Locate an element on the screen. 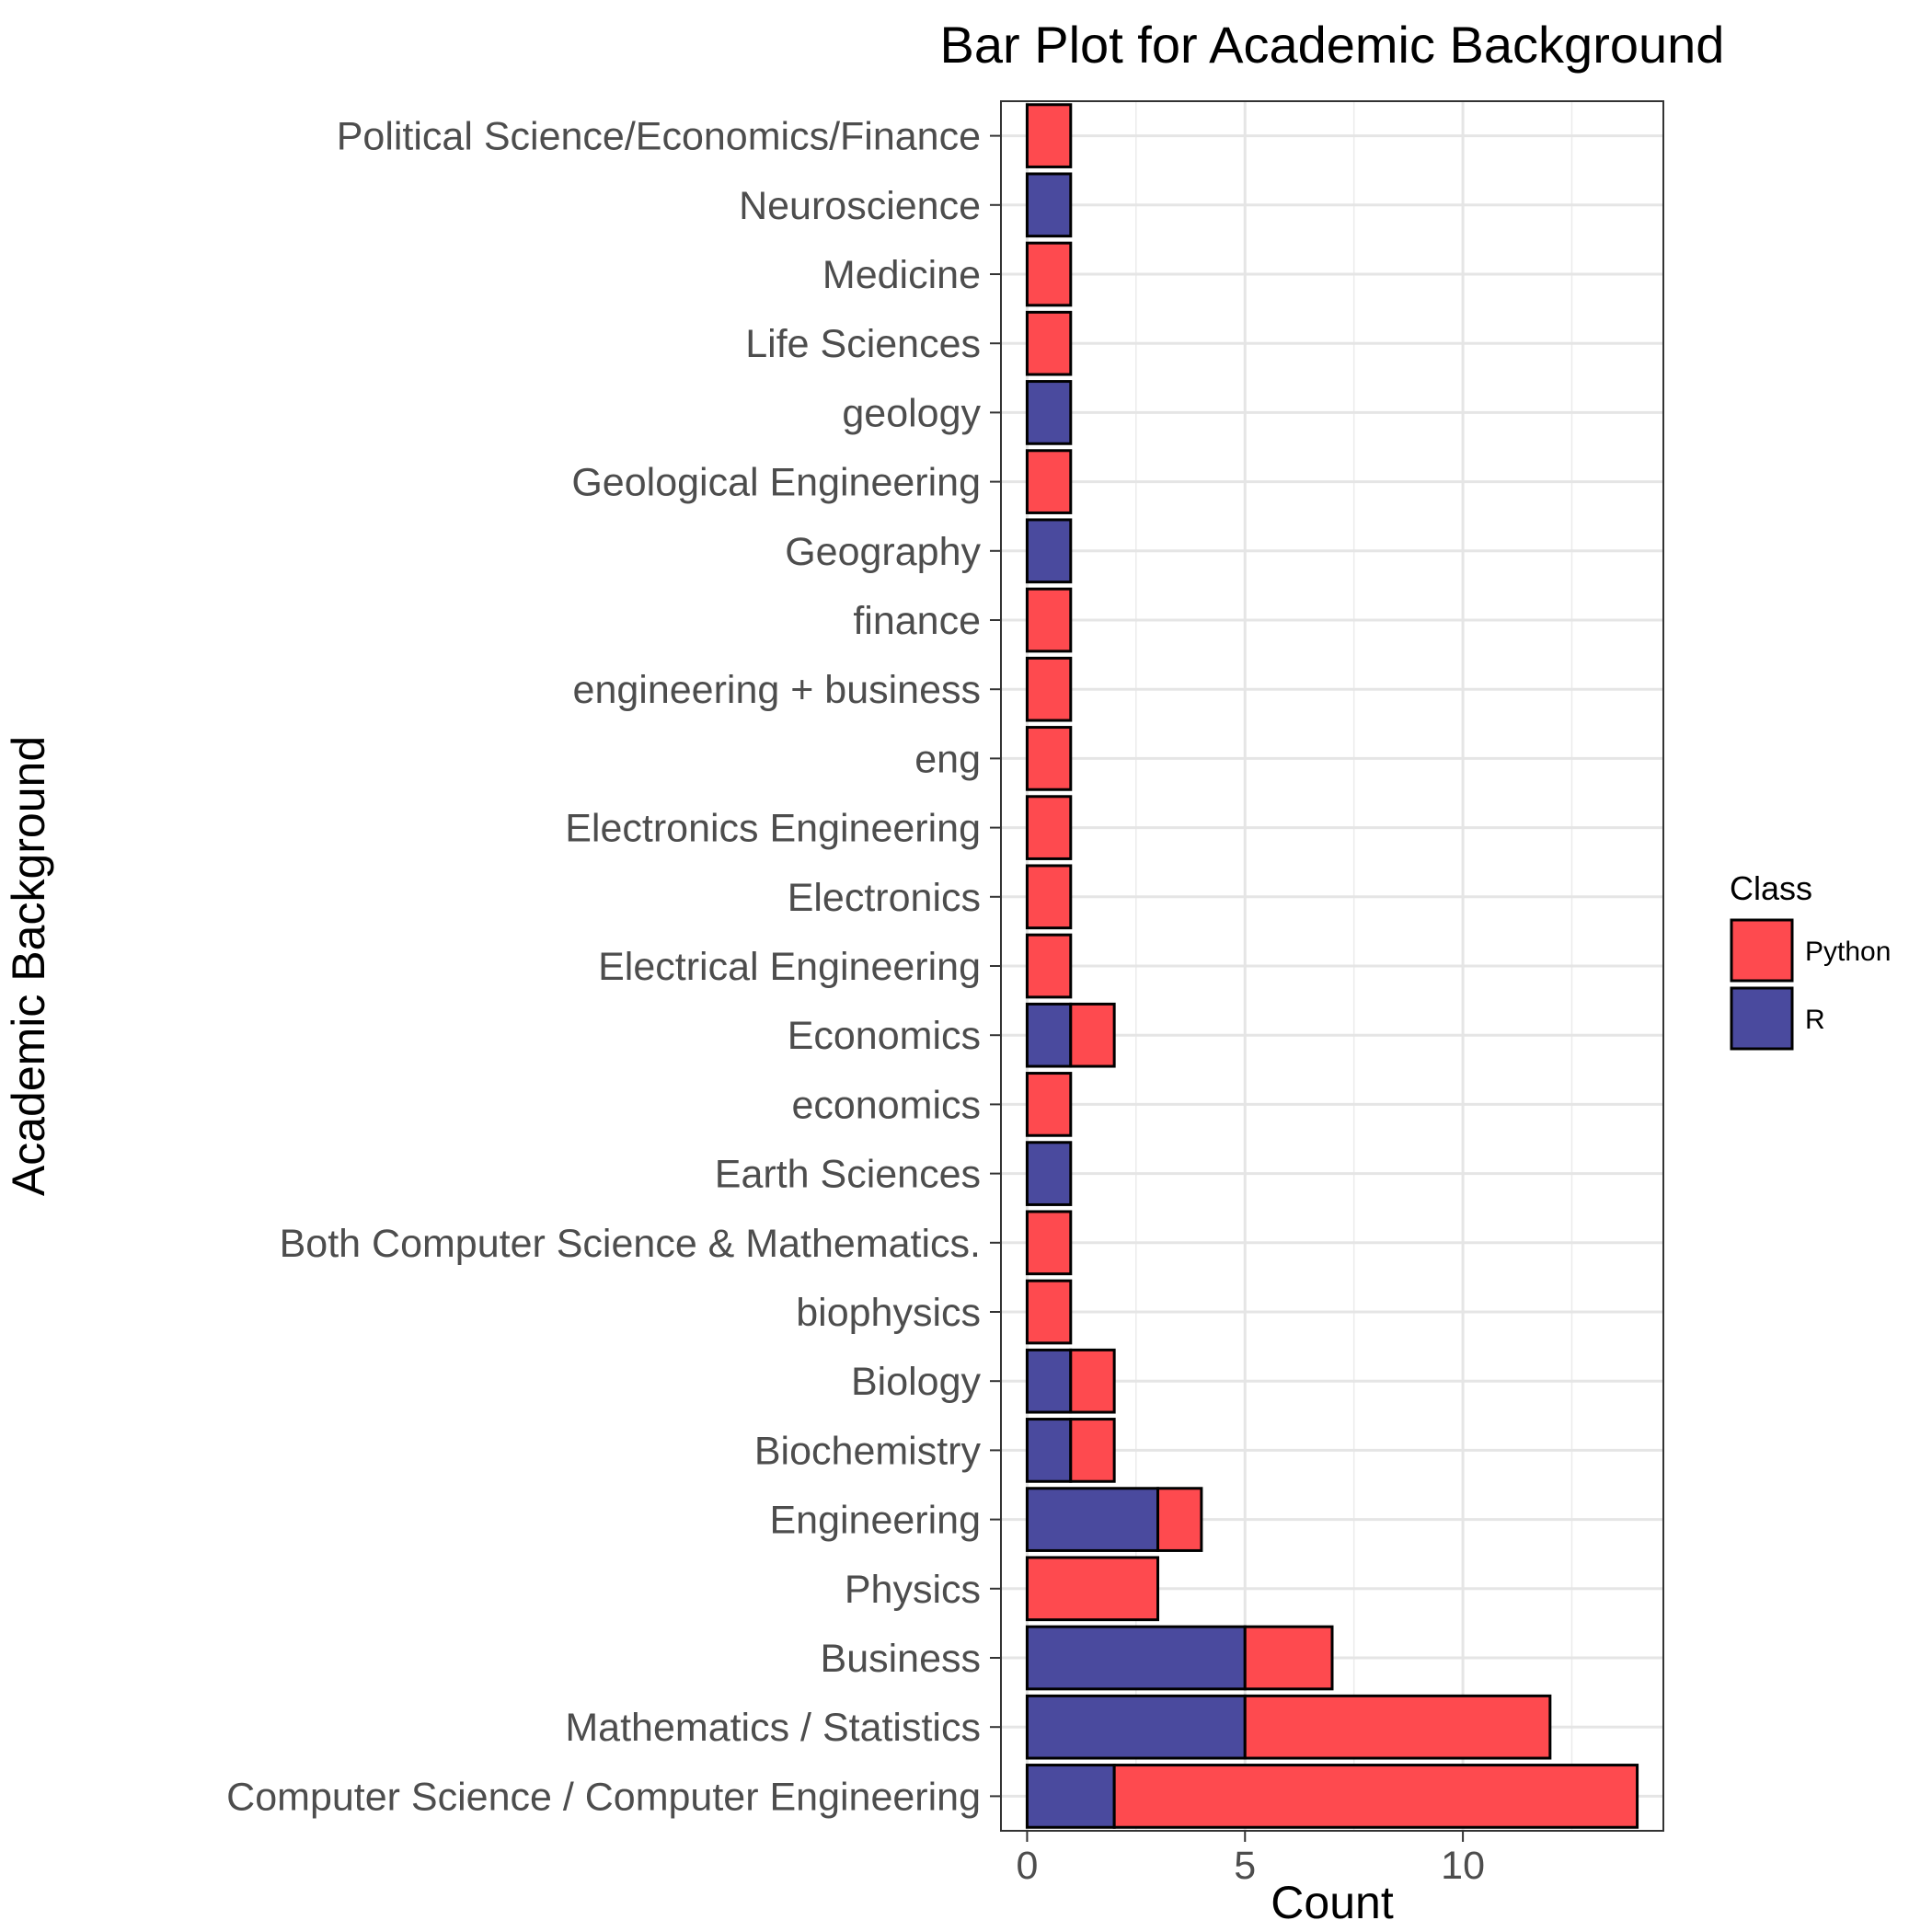 The image size is (1932, 1932). legend-label-r: R is located at coordinates (1815, 1020).